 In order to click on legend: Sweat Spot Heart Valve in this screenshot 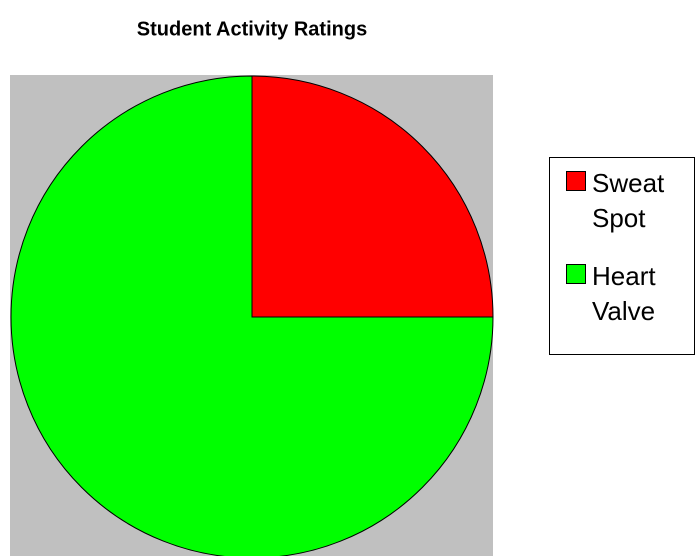, I will do `click(622, 256)`.